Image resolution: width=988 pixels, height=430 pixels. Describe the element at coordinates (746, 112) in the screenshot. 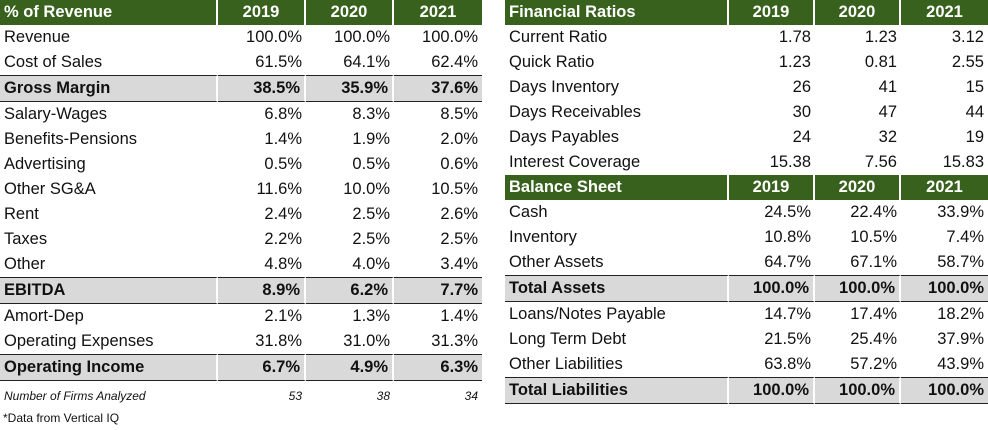

I see `table-row: Days Receivables 30 47 44` at that location.